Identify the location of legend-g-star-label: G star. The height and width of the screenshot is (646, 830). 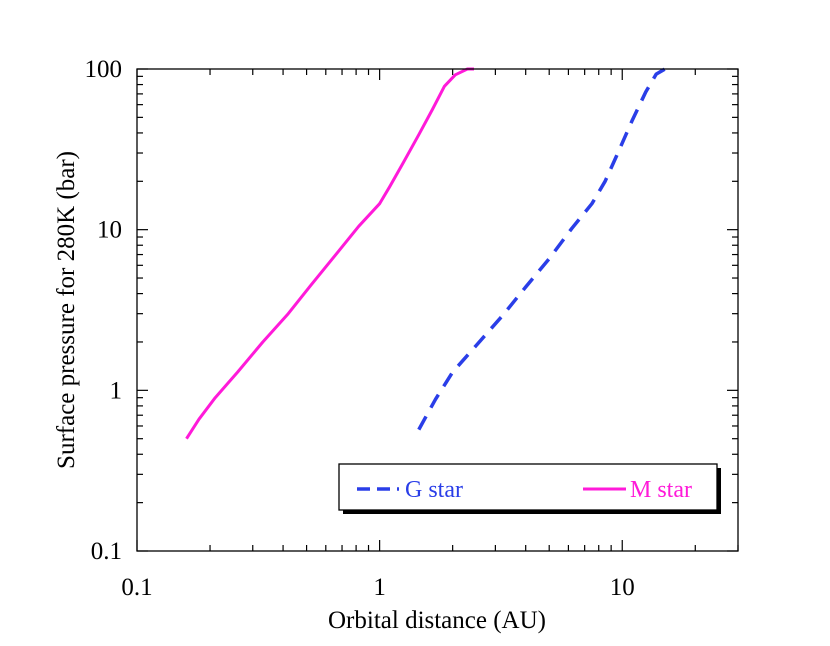
(434, 490).